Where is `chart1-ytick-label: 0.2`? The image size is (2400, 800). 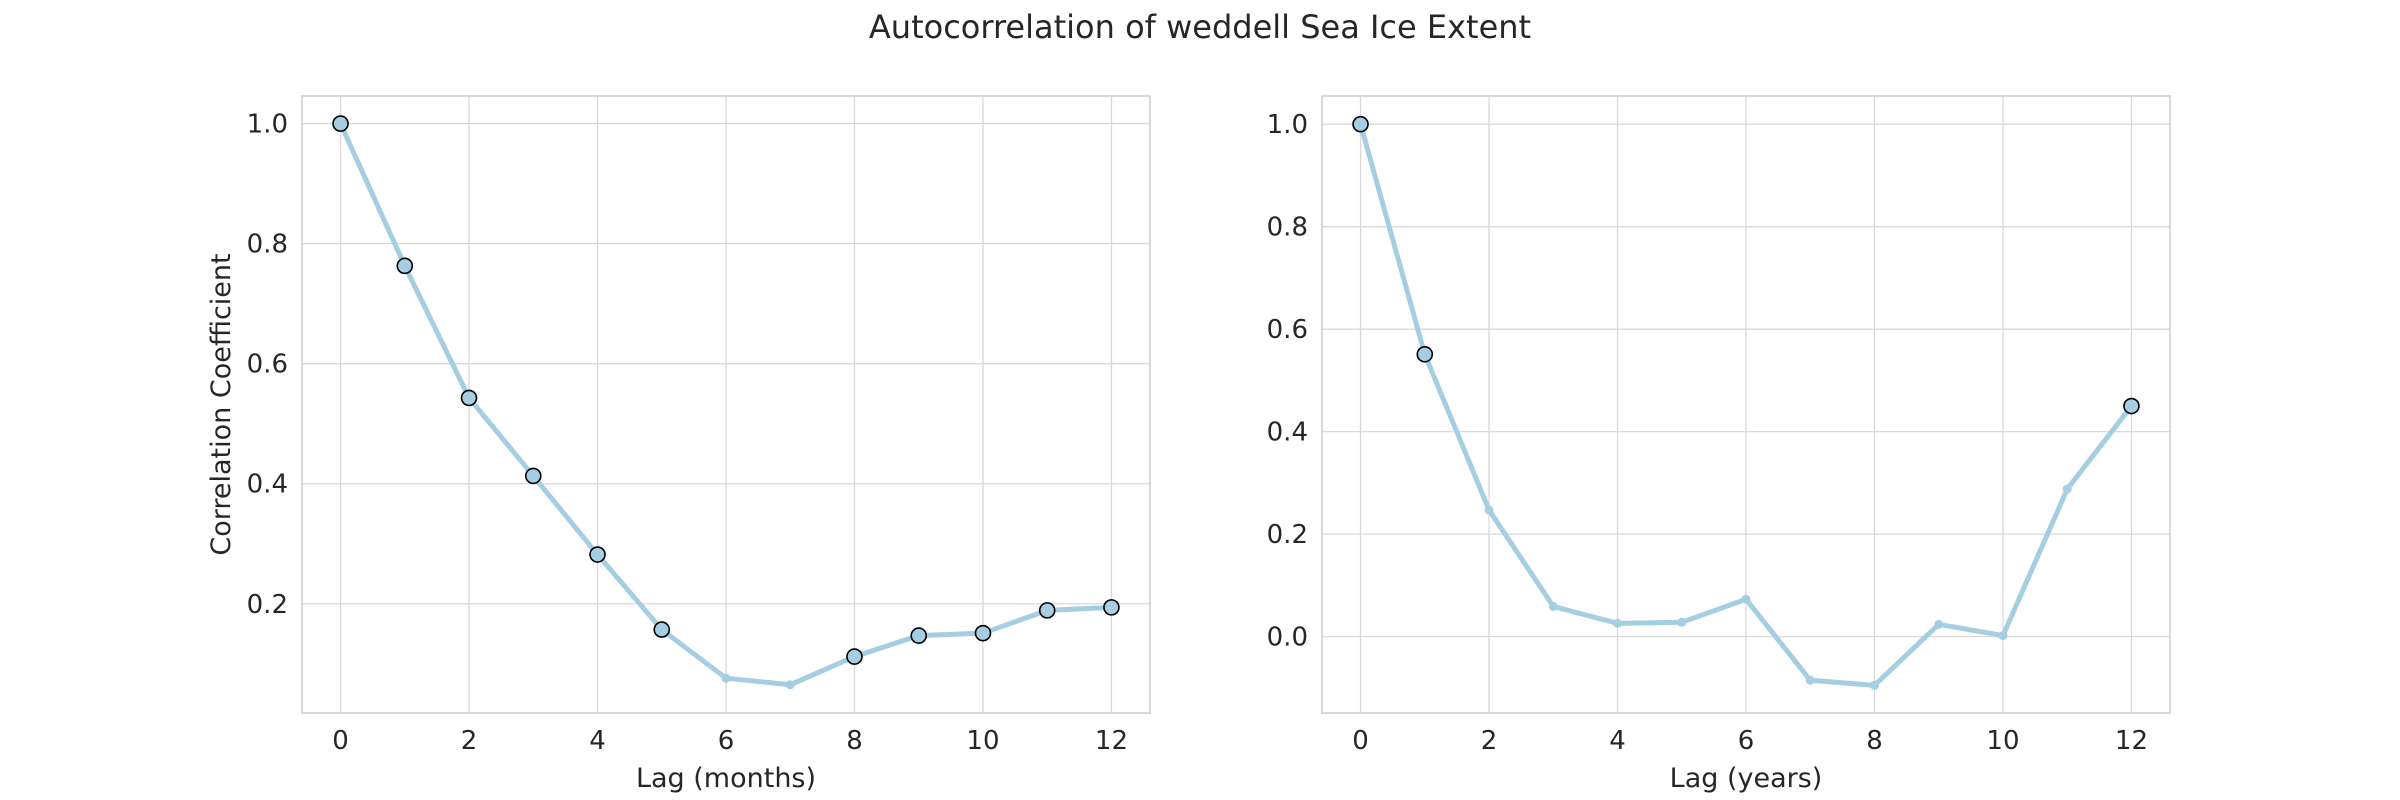 chart1-ytick-label: 0.2 is located at coordinates (267, 605).